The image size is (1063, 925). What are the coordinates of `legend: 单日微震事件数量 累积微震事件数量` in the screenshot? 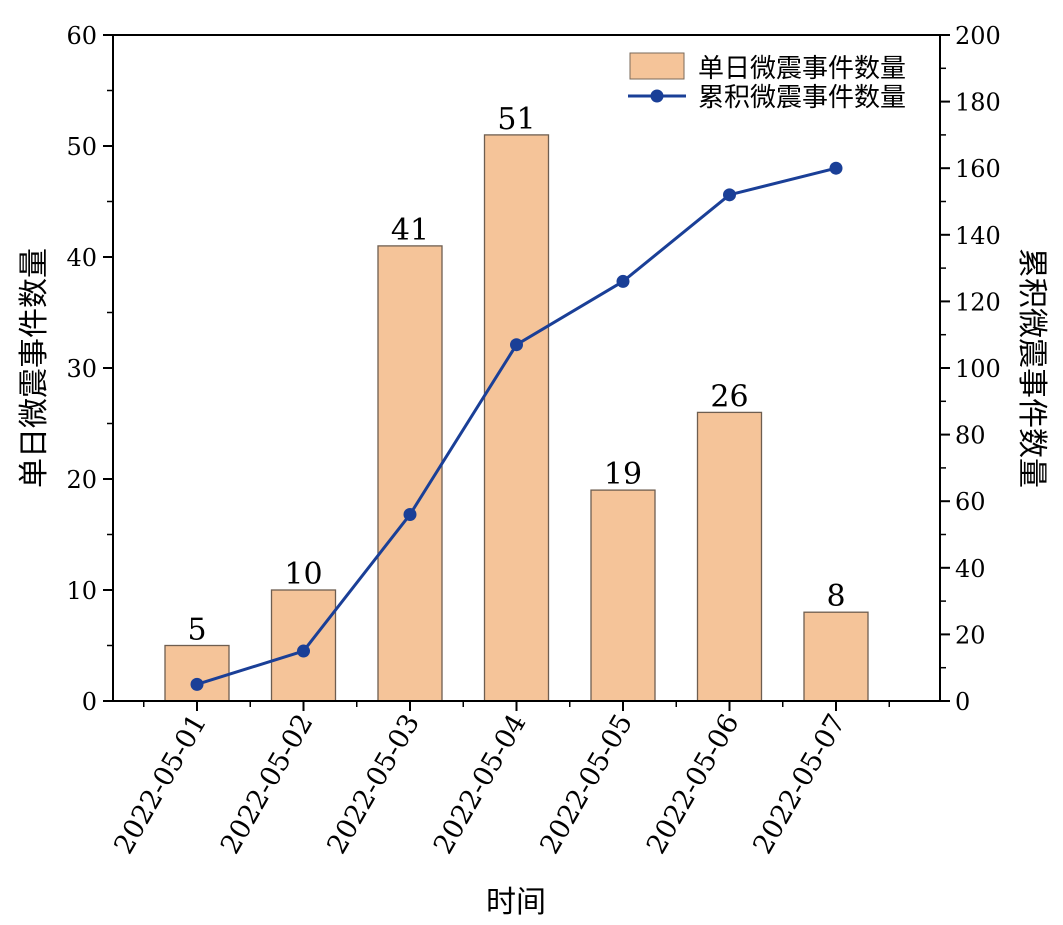 It's located at (767, 82).